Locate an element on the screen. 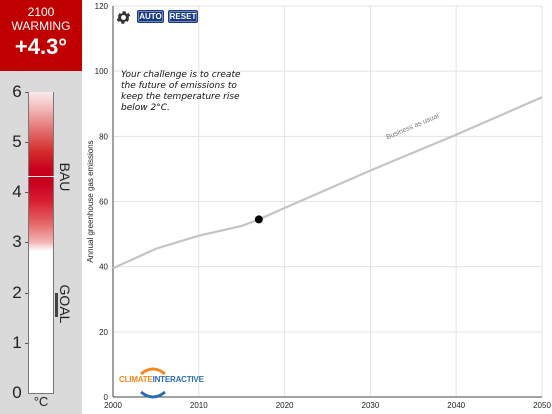 This screenshot has height=414, width=552. goal-marker is located at coordinates (56, 305).